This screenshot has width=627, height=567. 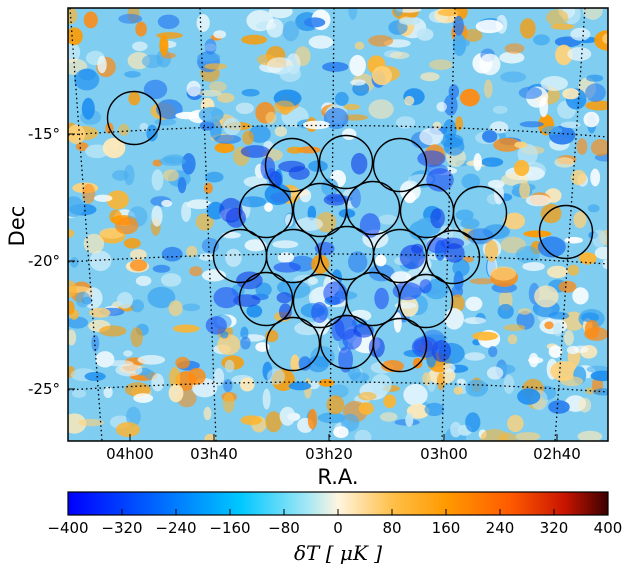 What do you see at coordinates (446, 528) in the screenshot?
I see `colorbar-tick-label: 160` at bounding box center [446, 528].